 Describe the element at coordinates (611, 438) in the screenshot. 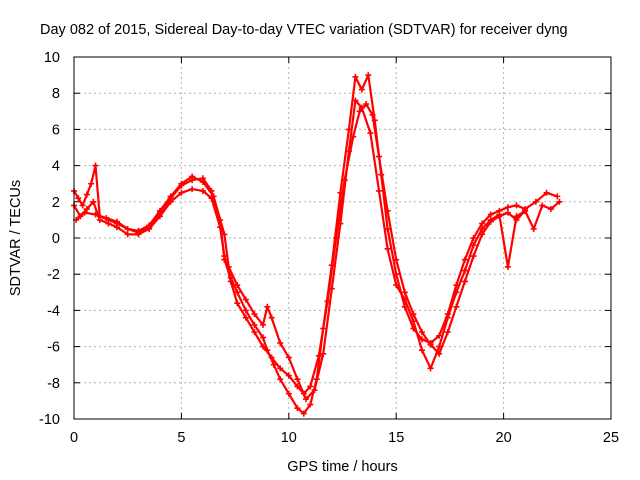

I see `x-tick-label: 25` at that location.